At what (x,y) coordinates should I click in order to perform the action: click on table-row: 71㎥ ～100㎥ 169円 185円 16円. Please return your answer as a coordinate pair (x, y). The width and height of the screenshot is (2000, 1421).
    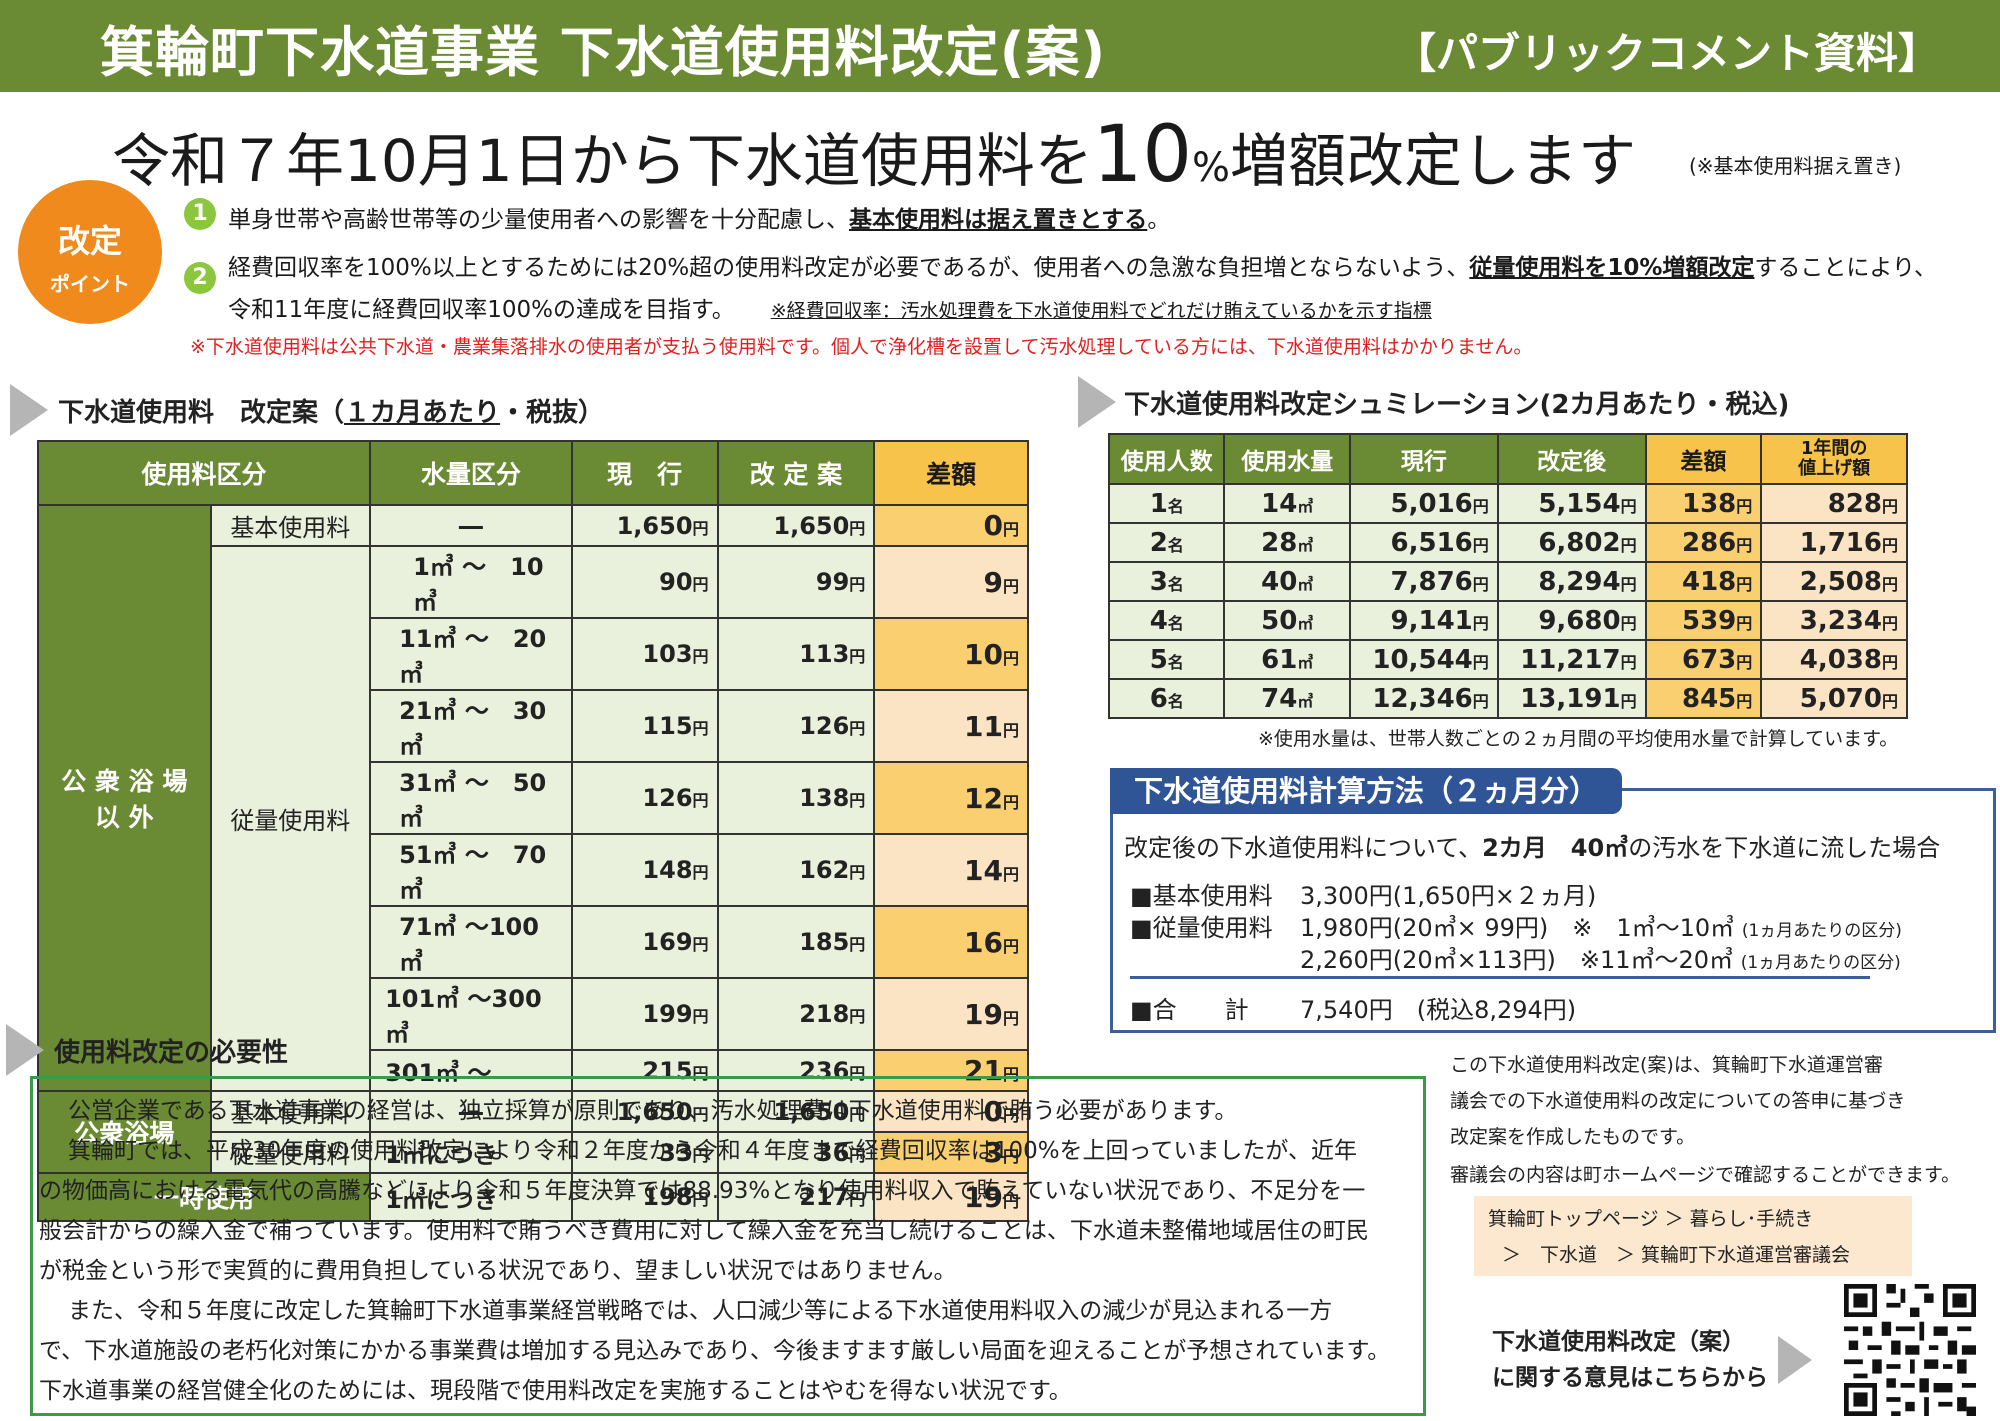
    Looking at the image, I should click on (533, 942).